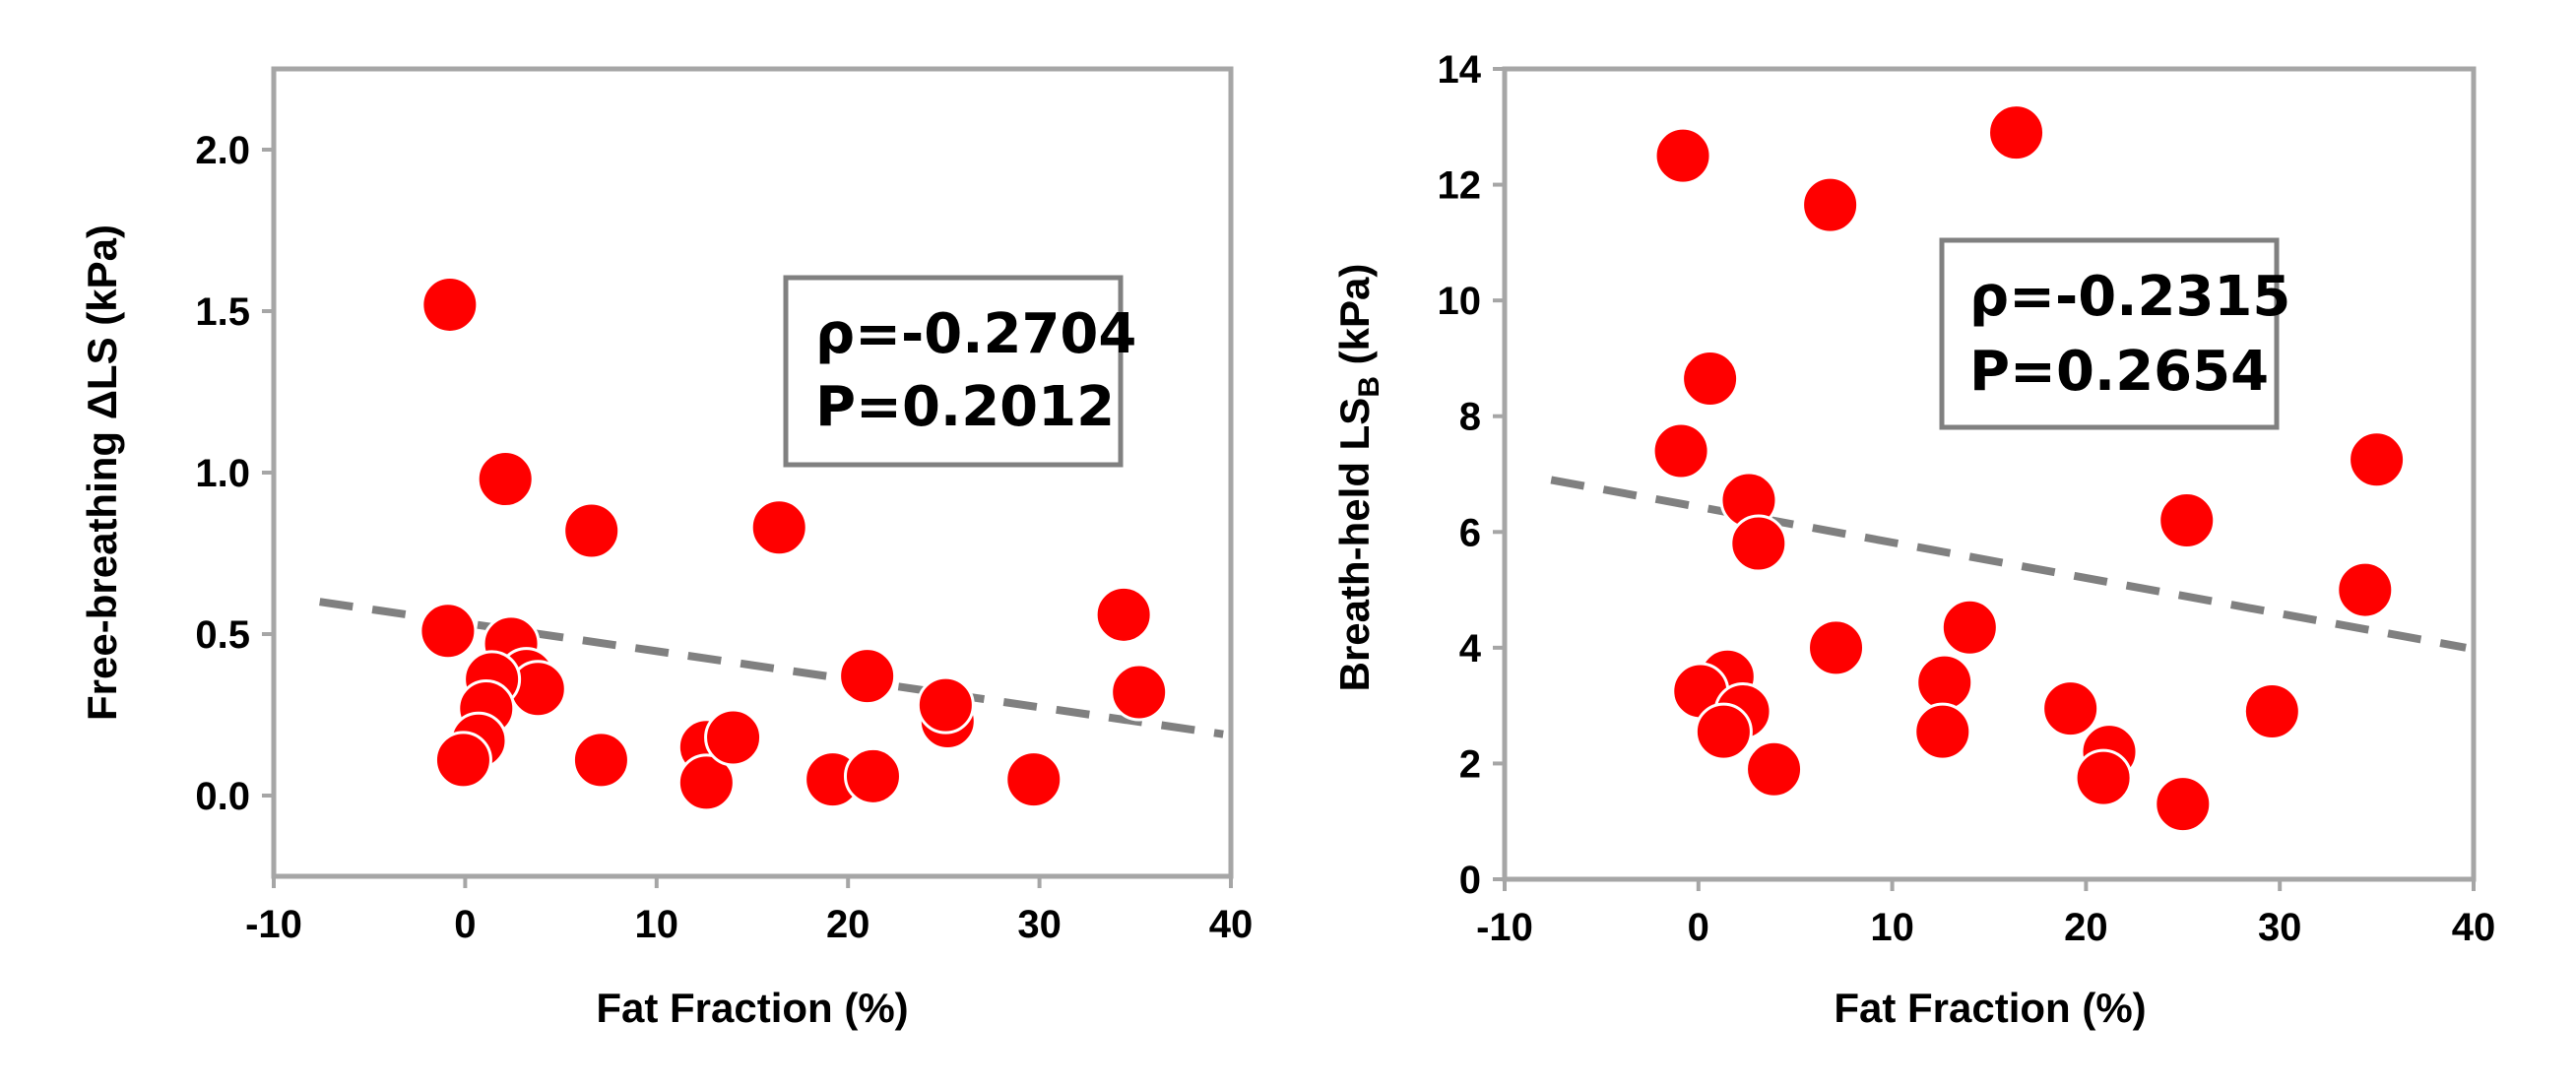 Image resolution: width=2576 pixels, height=1087 pixels. What do you see at coordinates (1470, 880) in the screenshot?
I see `y-tick-label: 0` at bounding box center [1470, 880].